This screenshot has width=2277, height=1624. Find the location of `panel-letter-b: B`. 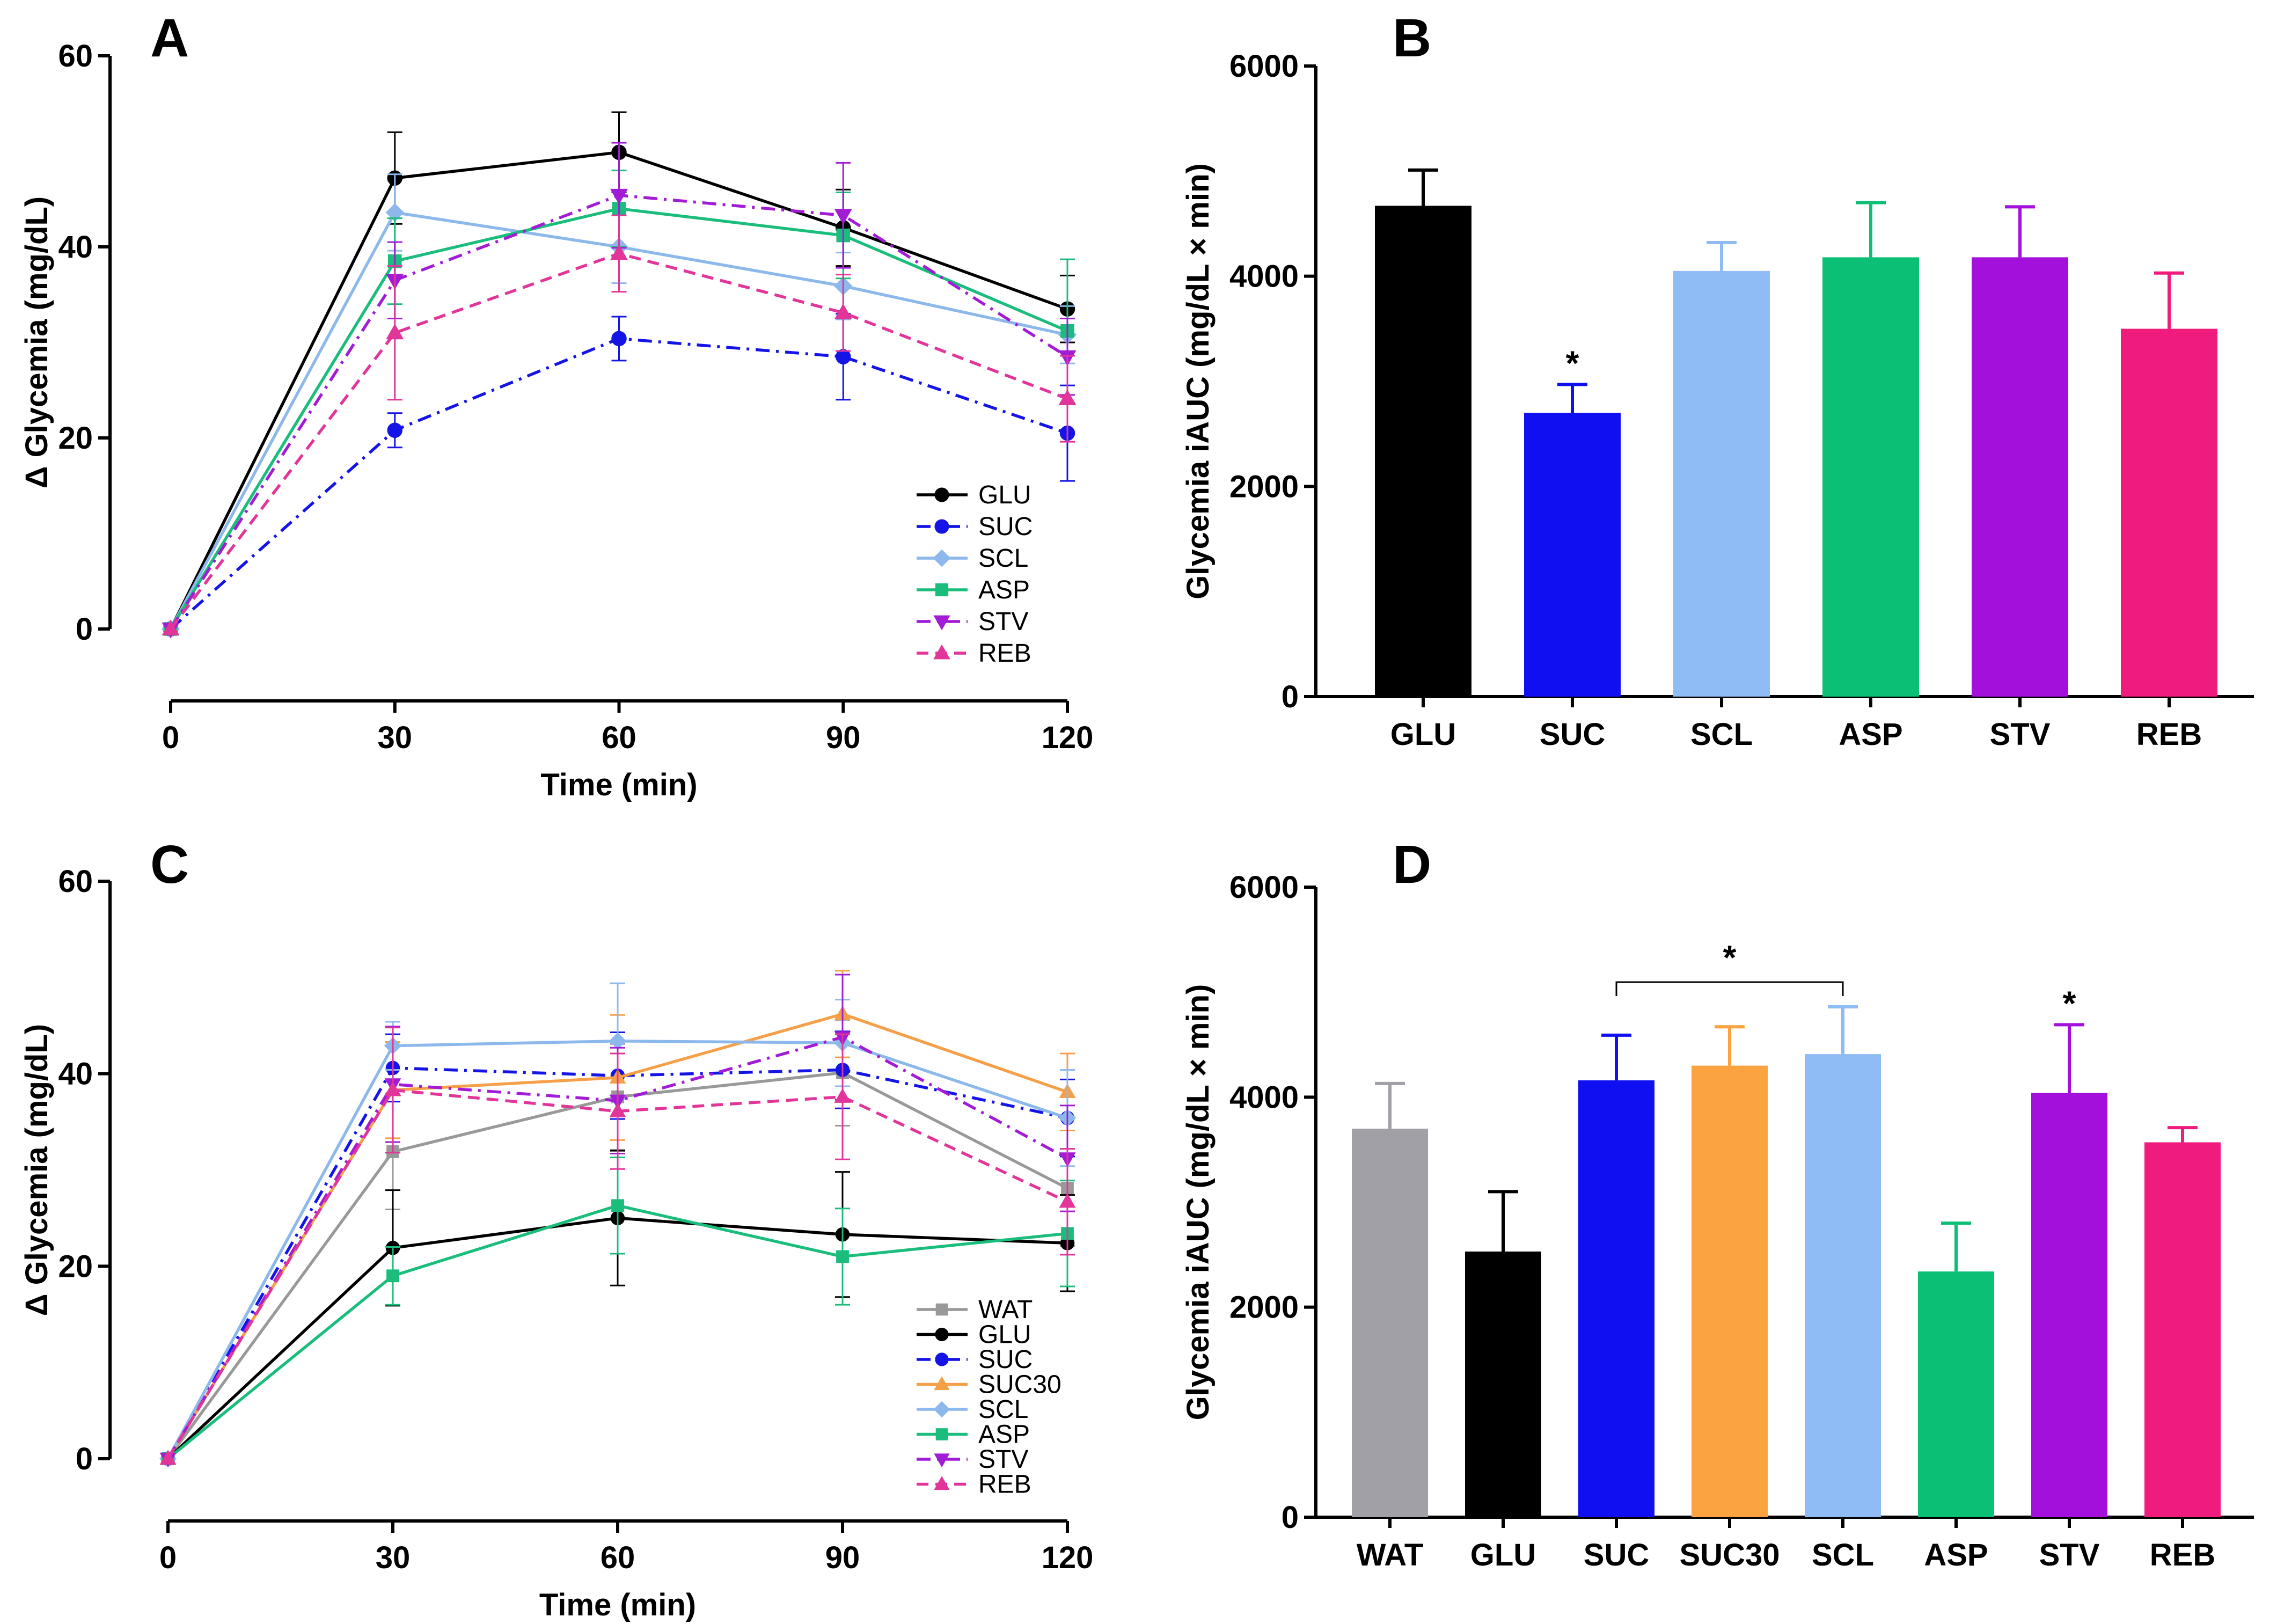

panel-letter-b: B is located at coordinates (1412, 38).